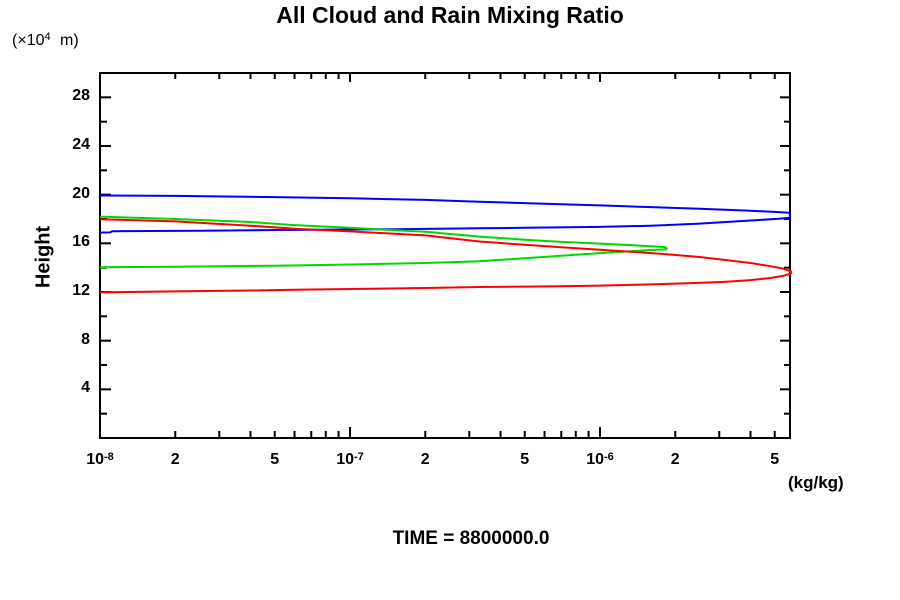  Describe the element at coordinates (67, 40) in the screenshot. I see `y-unit-suffix: m)` at that location.